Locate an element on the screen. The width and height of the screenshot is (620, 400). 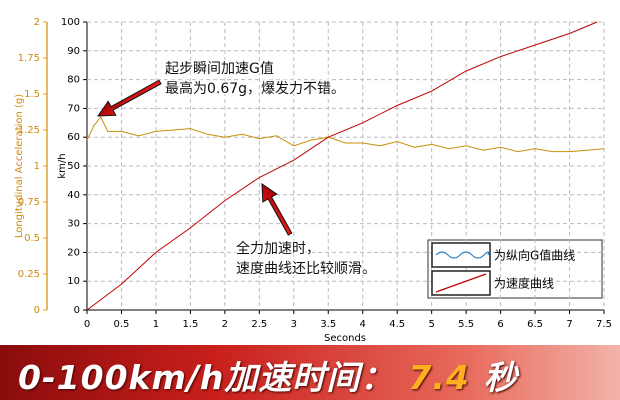
banner-text: 0-100km/h加速时间： 7.4 秒 is located at coordinates (268, 375).